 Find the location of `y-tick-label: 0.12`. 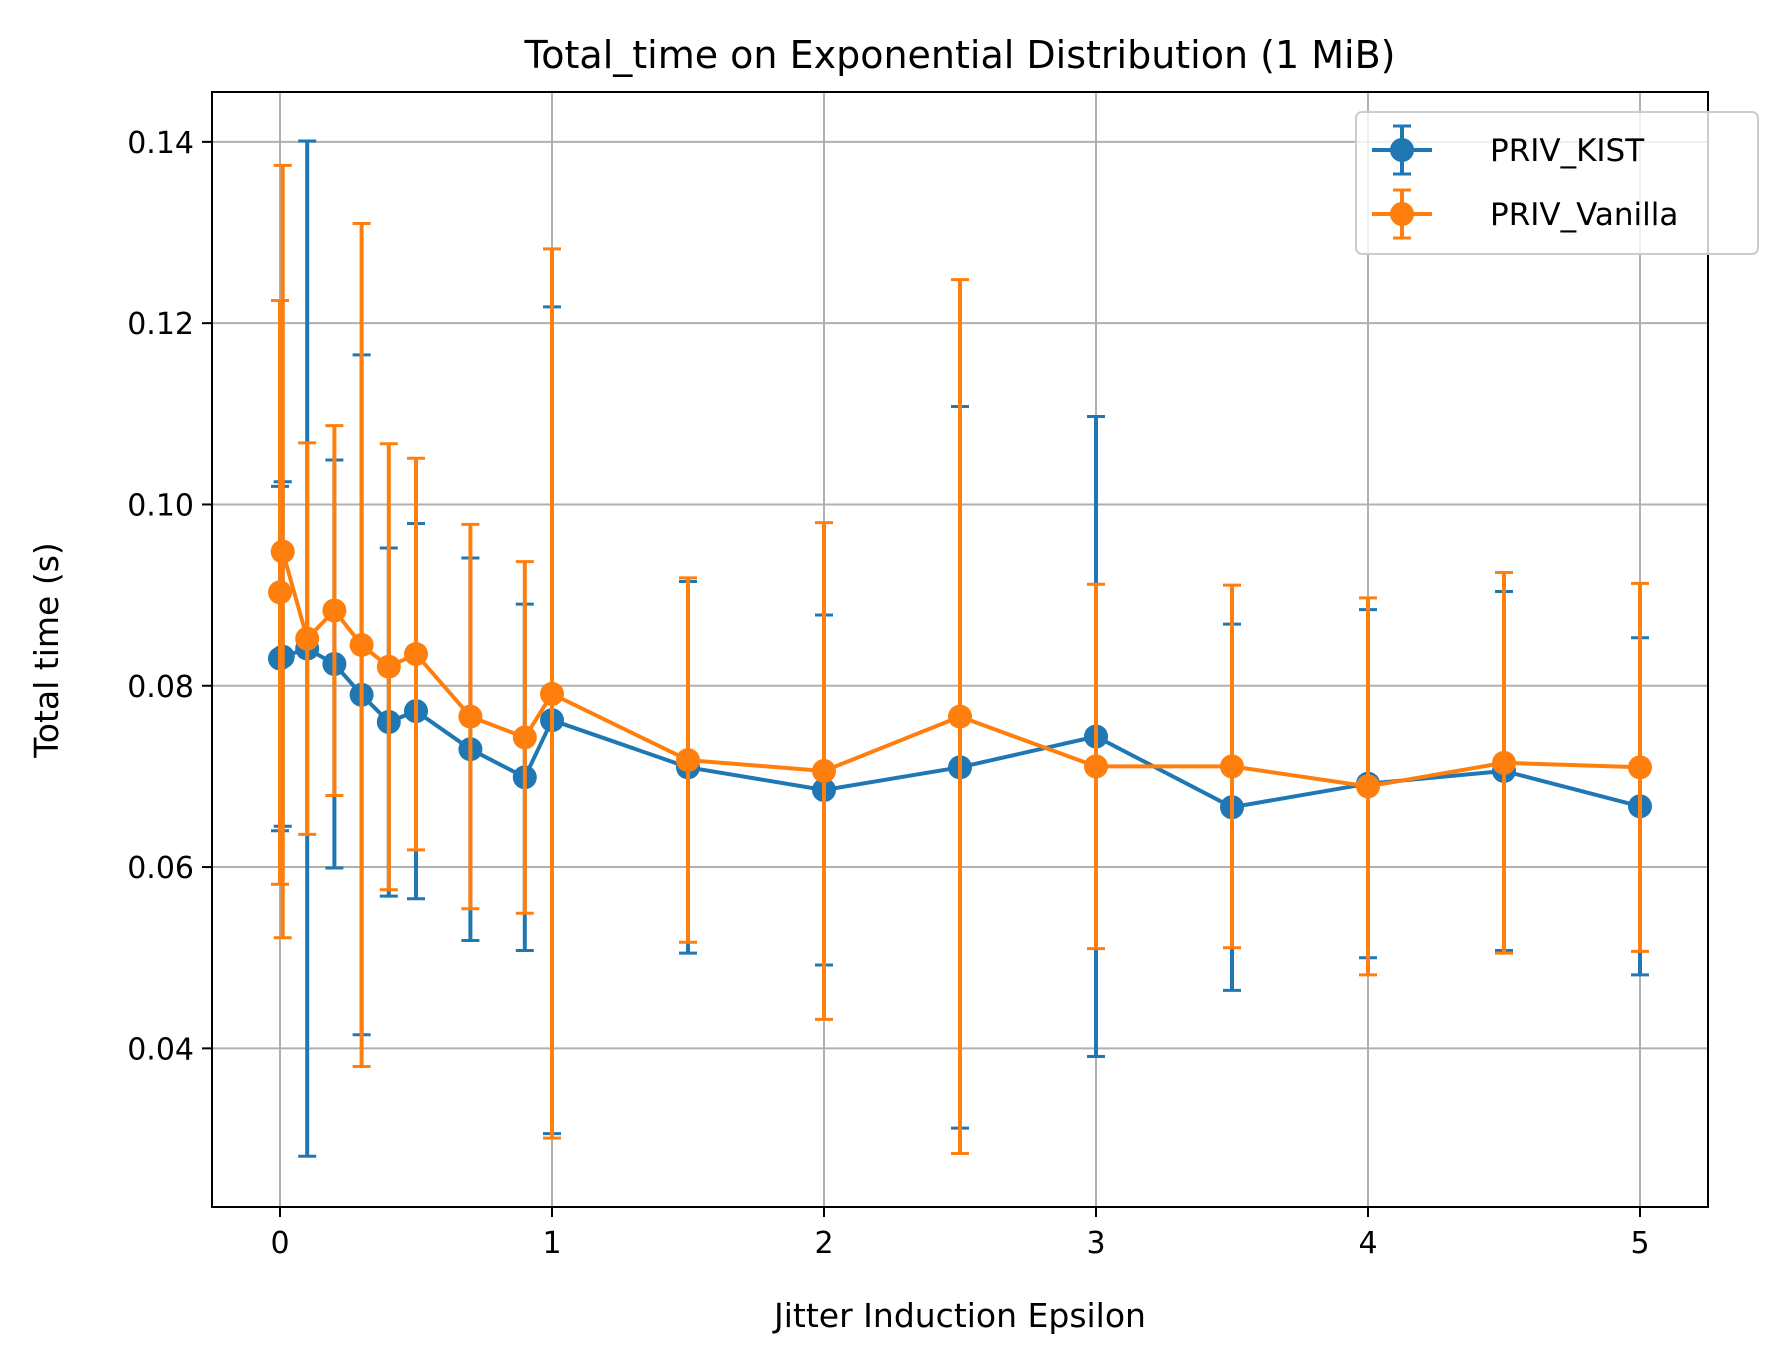

y-tick-label: 0.12 is located at coordinates (160, 324).